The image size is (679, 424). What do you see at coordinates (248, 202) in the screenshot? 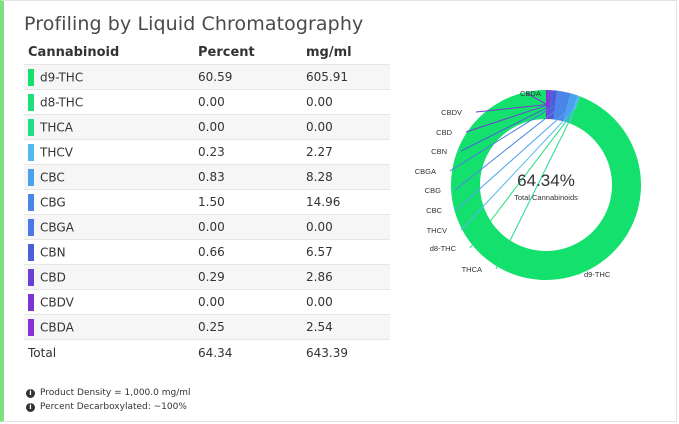
I see `percent-cell: 1.50` at bounding box center [248, 202].